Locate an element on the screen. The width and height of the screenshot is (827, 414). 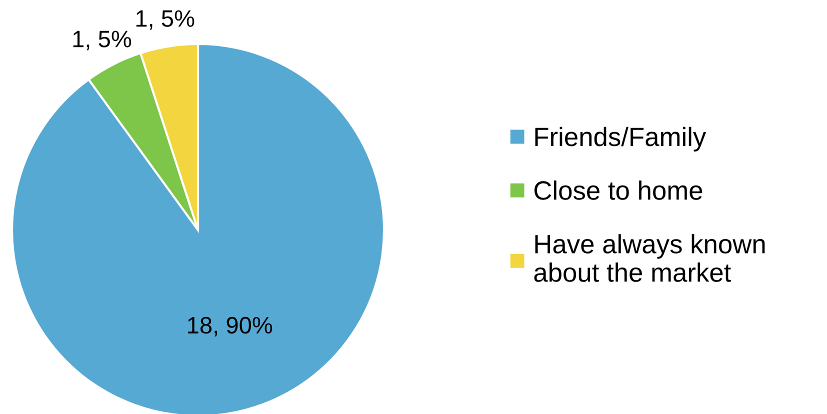
legend-label: Have always known about the market is located at coordinates (649, 258).